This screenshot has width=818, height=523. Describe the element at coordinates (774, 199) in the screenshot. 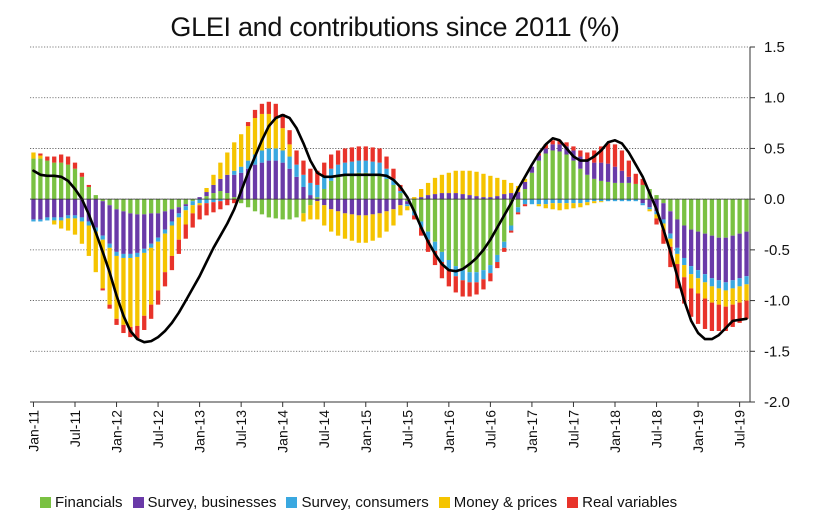

I see `y-tick-label: 0.0` at that location.